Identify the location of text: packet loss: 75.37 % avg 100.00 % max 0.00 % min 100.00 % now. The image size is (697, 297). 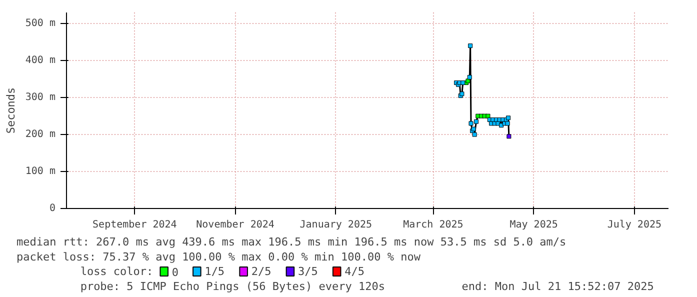
(218, 257).